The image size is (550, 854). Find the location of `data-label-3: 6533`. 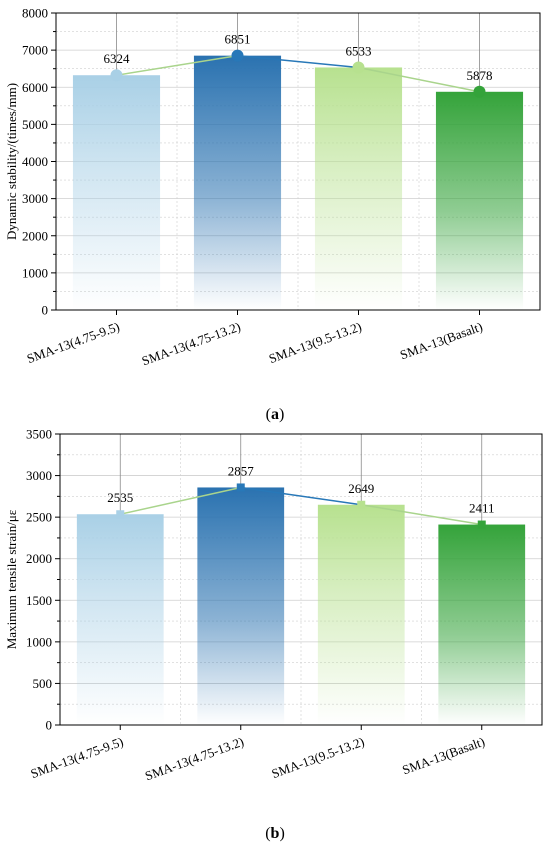

data-label-3: 6533 is located at coordinates (359, 50).